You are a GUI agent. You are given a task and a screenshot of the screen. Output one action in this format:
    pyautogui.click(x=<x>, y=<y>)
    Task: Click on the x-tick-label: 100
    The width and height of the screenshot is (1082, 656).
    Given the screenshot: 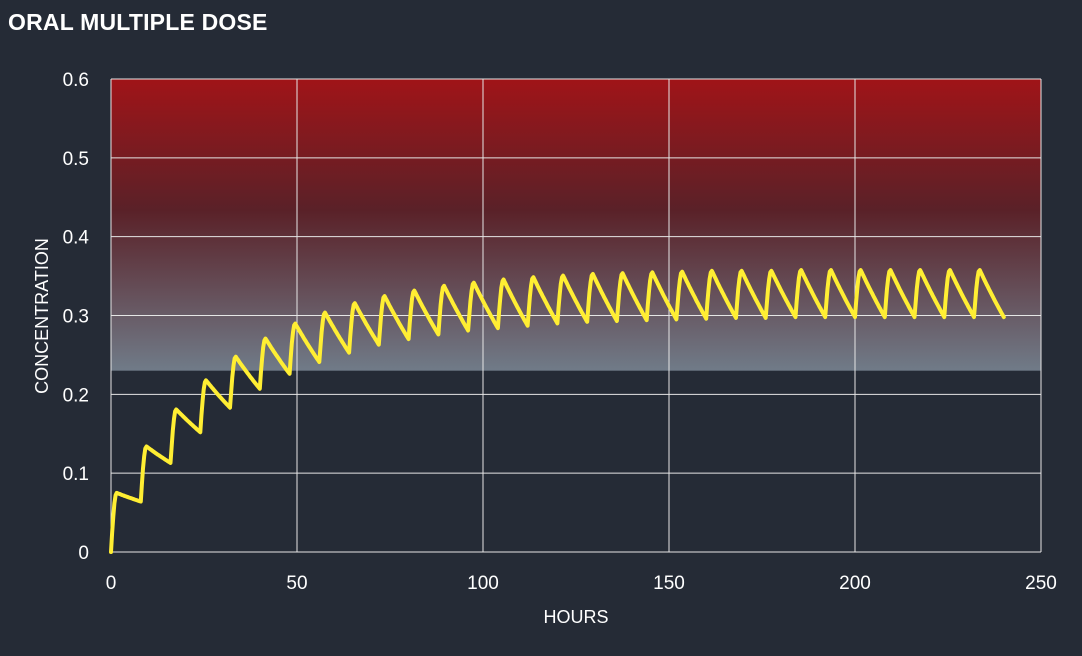 What is the action you would take?
    pyautogui.click(x=483, y=583)
    